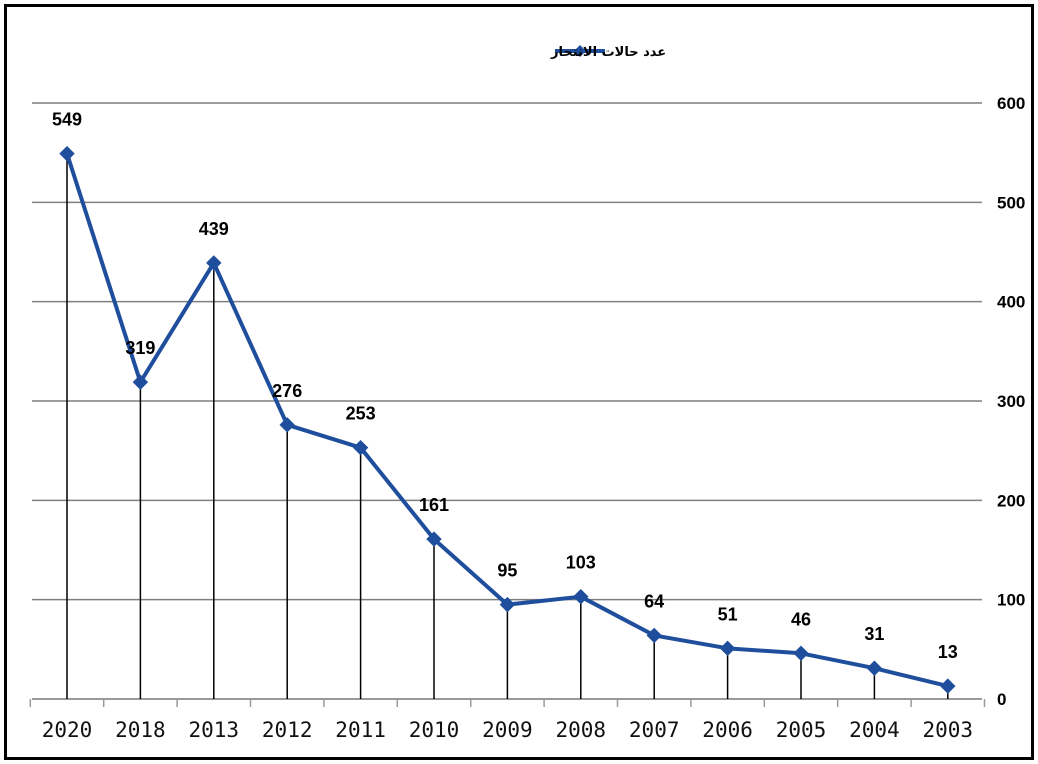 The image size is (1038, 764). What do you see at coordinates (360, 730) in the screenshot?
I see `x-tick-label: 2011` at bounding box center [360, 730].